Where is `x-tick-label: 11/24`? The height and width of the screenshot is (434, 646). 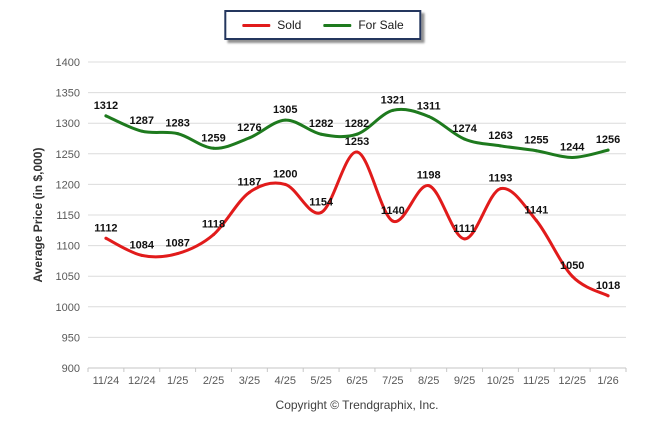 x-tick-label: 11/24 is located at coordinates (106, 381).